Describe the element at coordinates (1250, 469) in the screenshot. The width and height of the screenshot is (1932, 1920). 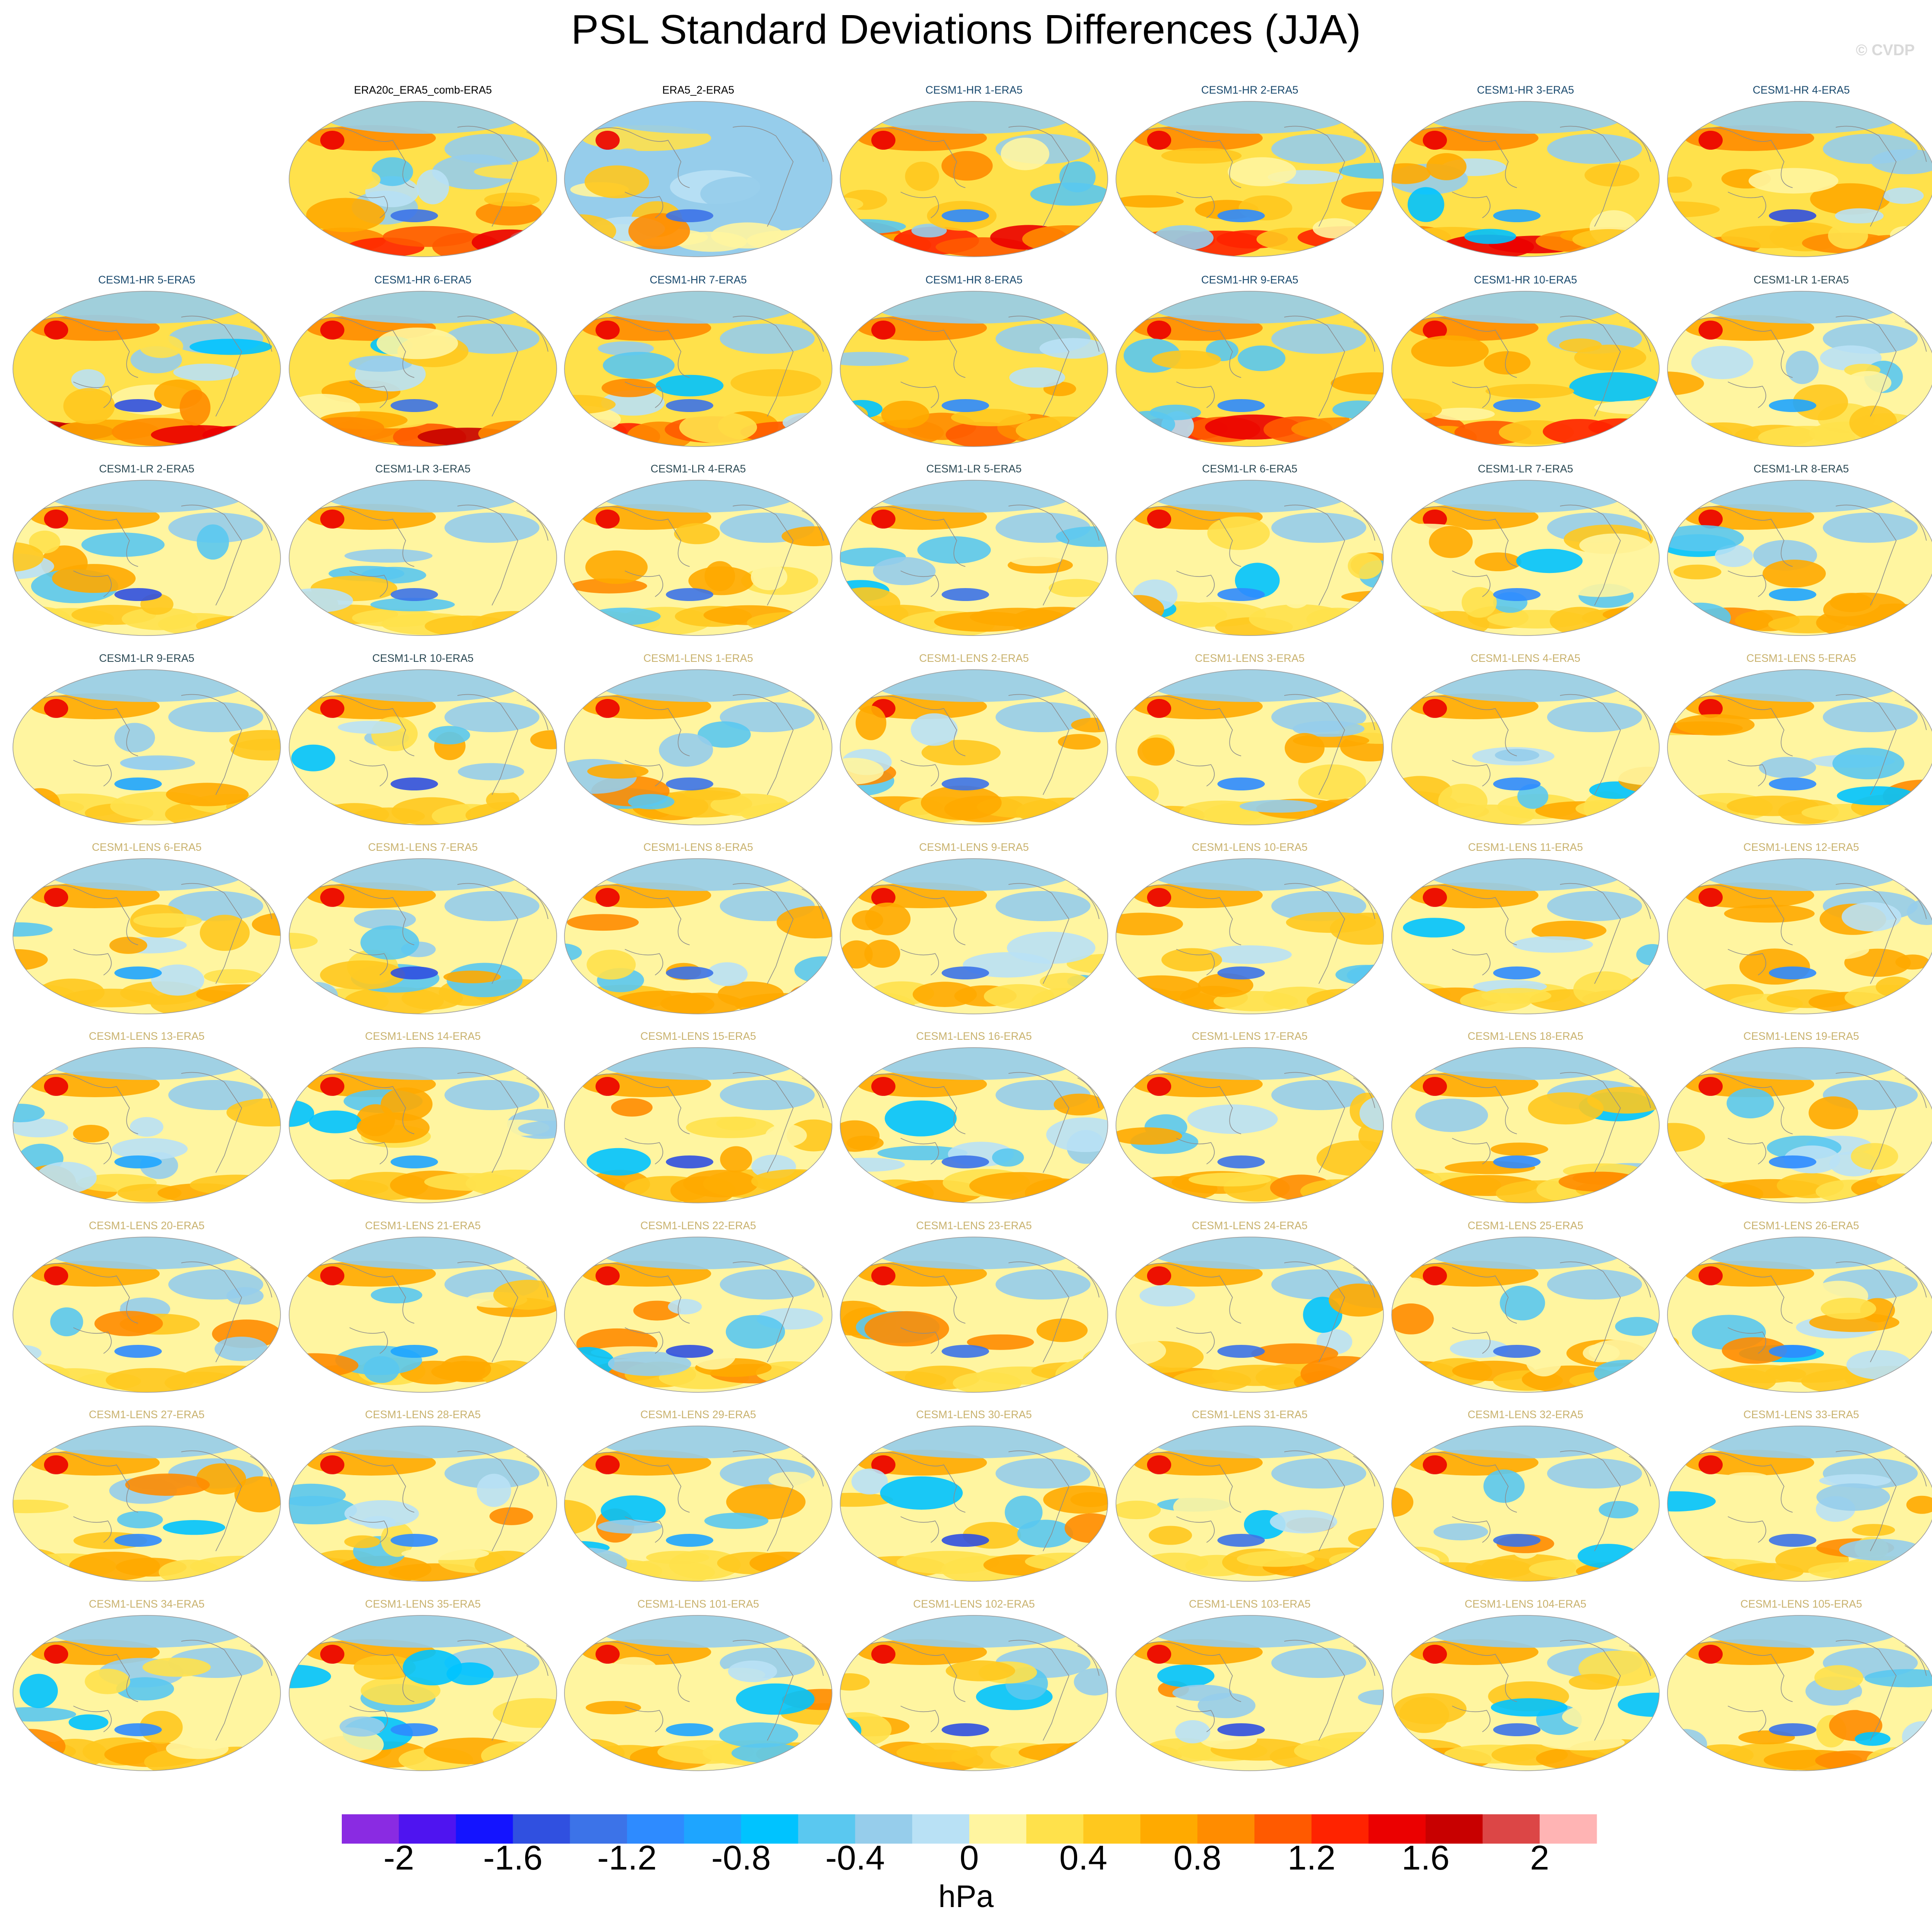
I see `panel-title: CESM1-LR 6-ERA5` at that location.